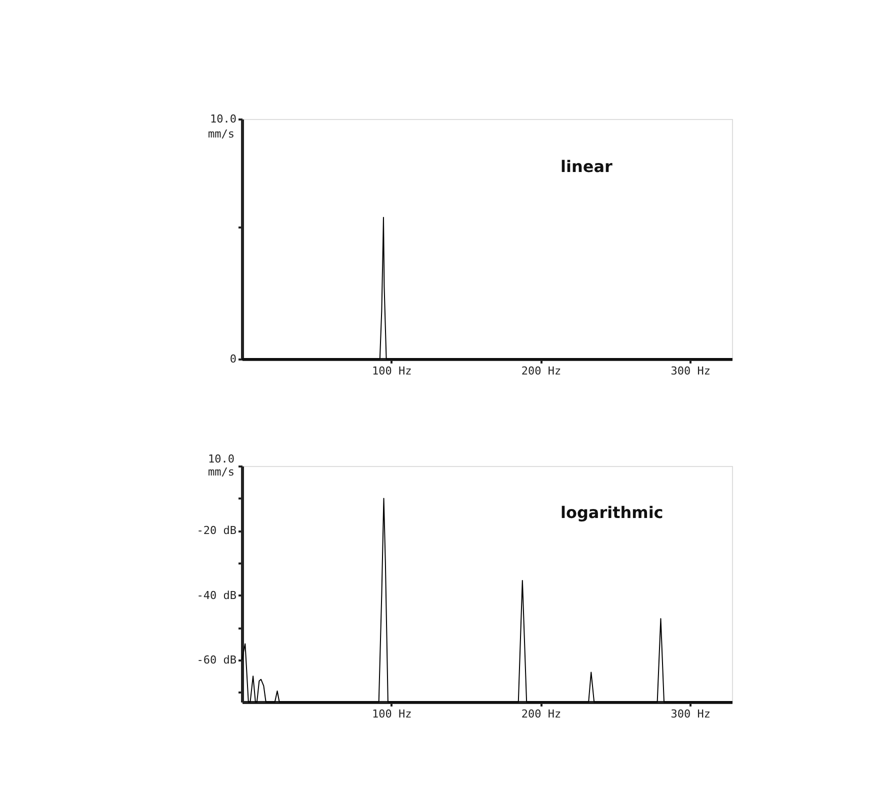  What do you see at coordinates (612, 512) in the screenshot?
I see `annotation: logarithmic` at bounding box center [612, 512].